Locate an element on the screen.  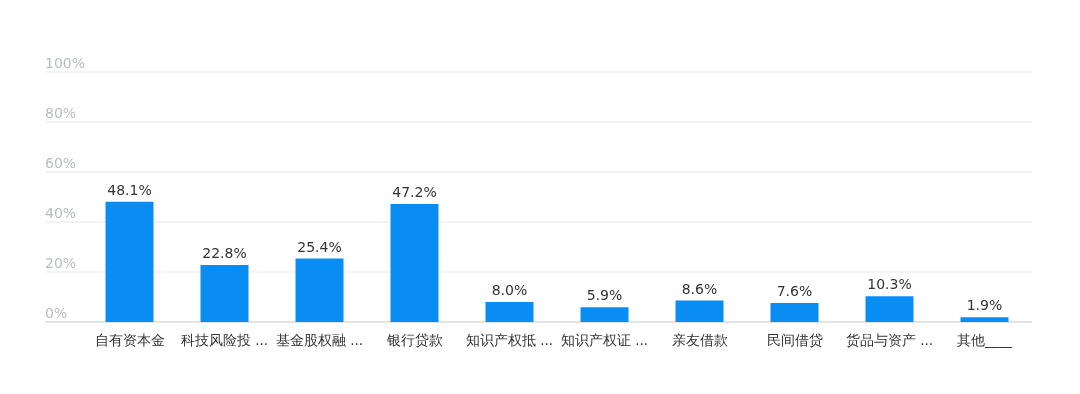
data-label: 47.2% is located at coordinates (414, 192).